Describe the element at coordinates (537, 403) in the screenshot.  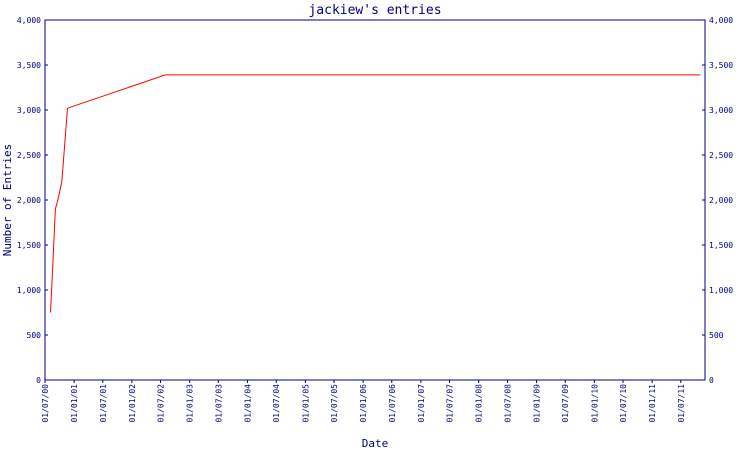
I see `x-tick-label: 01/01/09` at that location.